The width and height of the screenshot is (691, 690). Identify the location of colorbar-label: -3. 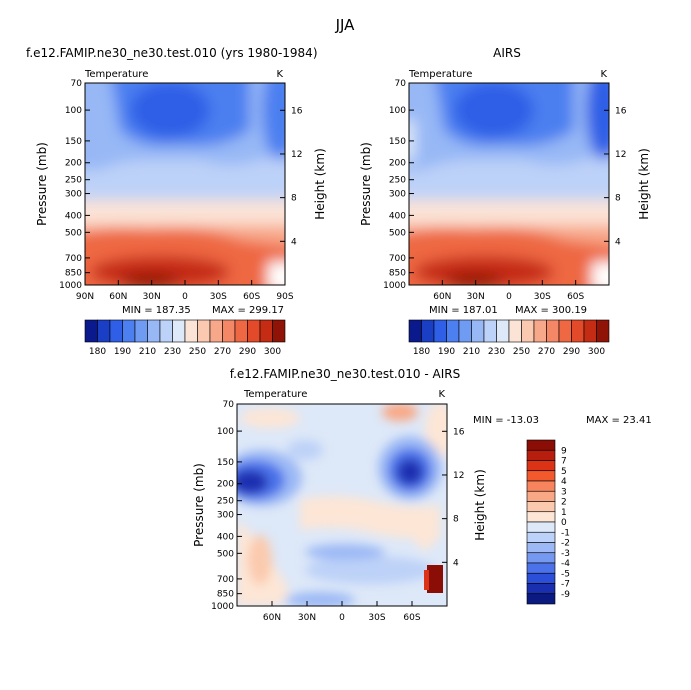
(565, 554).